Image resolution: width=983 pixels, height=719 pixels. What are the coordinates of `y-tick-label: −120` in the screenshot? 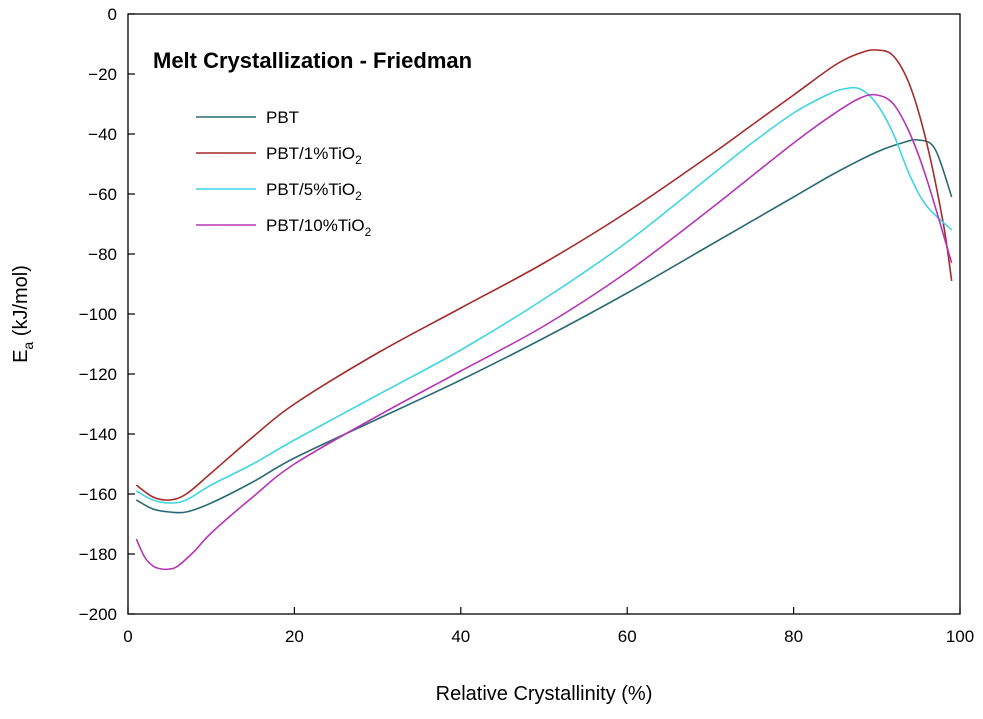 It's located at (98, 374).